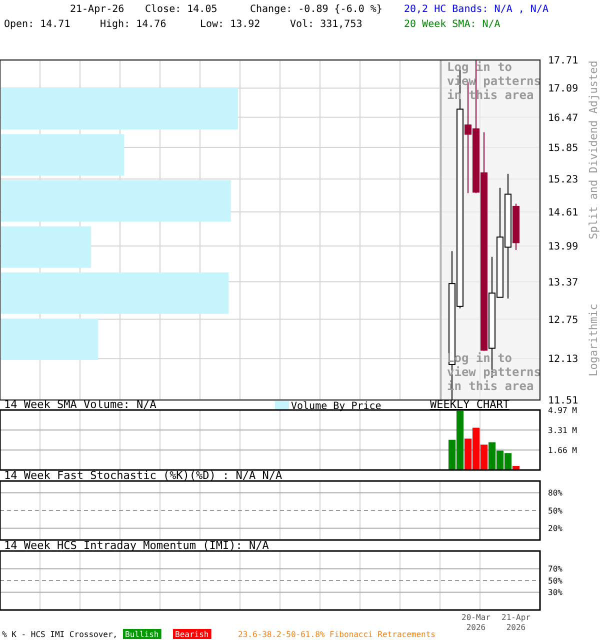 The height and width of the screenshot is (640, 600). What do you see at coordinates (60, 634) in the screenshot?
I see `text: % K - HCS IMI Crossover,` at bounding box center [60, 634].